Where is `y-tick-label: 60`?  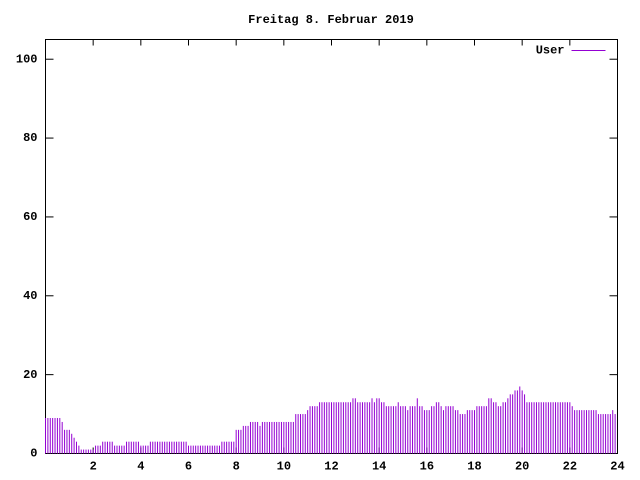 y-tick-label: 60 is located at coordinates (30, 217).